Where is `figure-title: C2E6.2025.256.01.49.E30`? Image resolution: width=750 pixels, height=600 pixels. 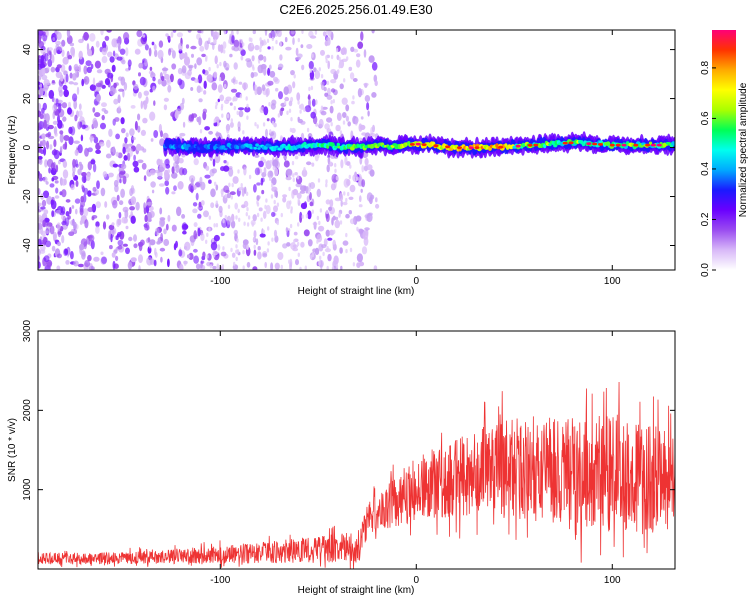 figure-title: C2E6.2025.256.01.49.E30 is located at coordinates (355, 9).